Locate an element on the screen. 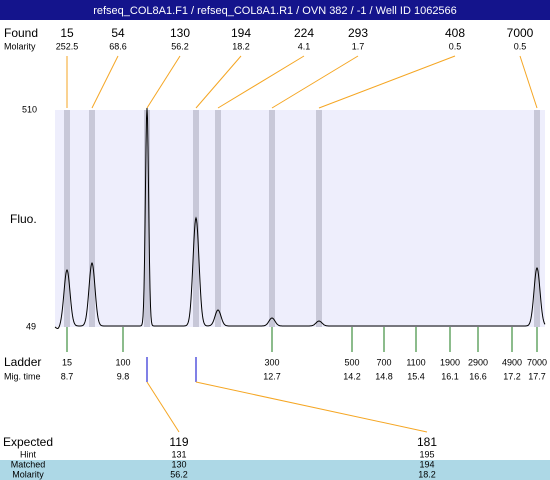 This screenshot has width=550, height=480. ladder-size: 100 is located at coordinates (122, 362).